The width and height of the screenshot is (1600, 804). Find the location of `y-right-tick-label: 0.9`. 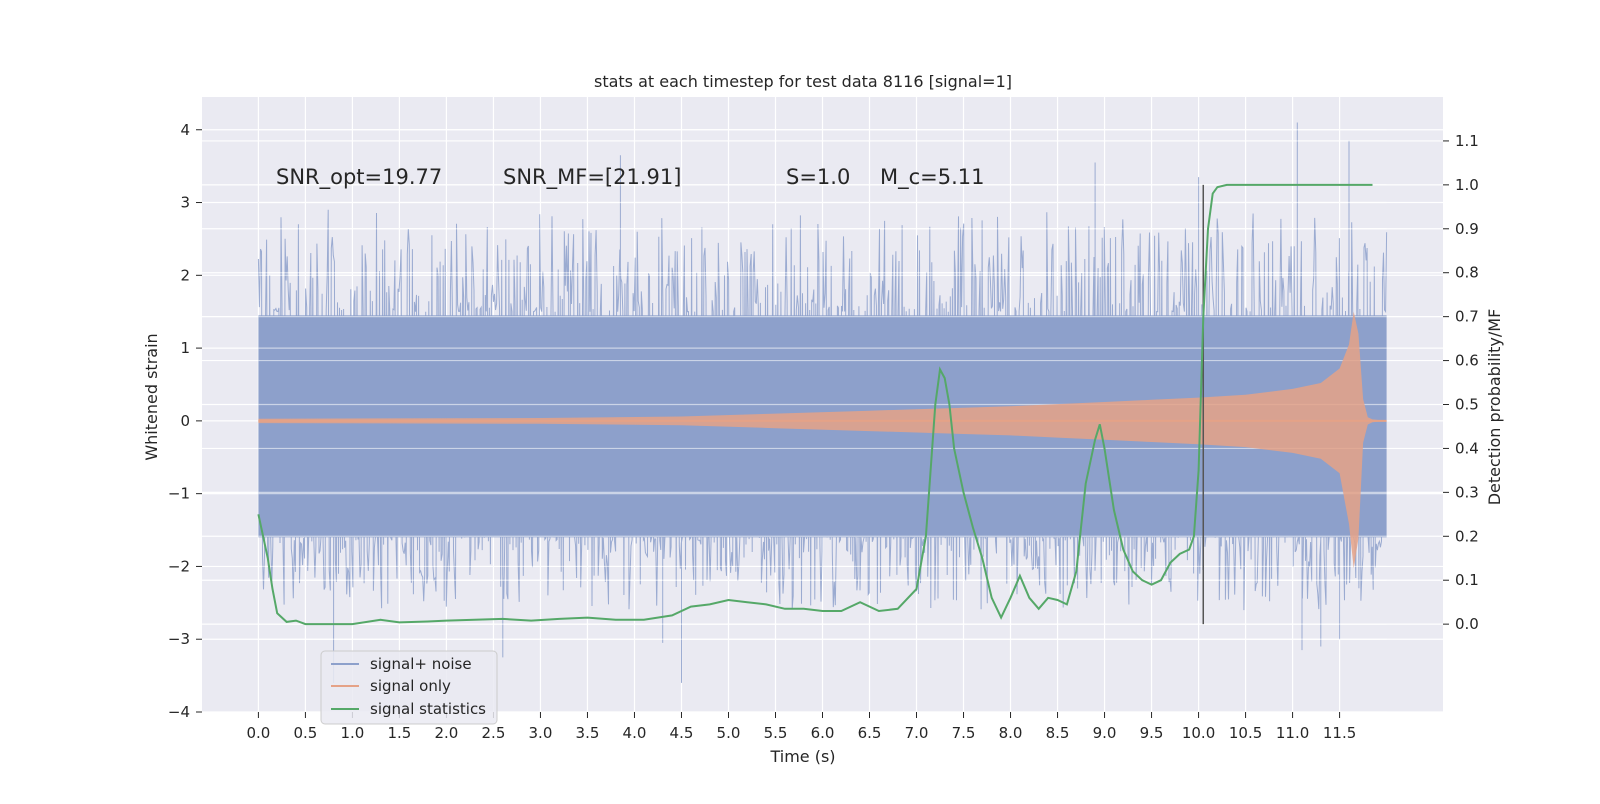

y-right-tick-label: 0.9 is located at coordinates (1467, 229).